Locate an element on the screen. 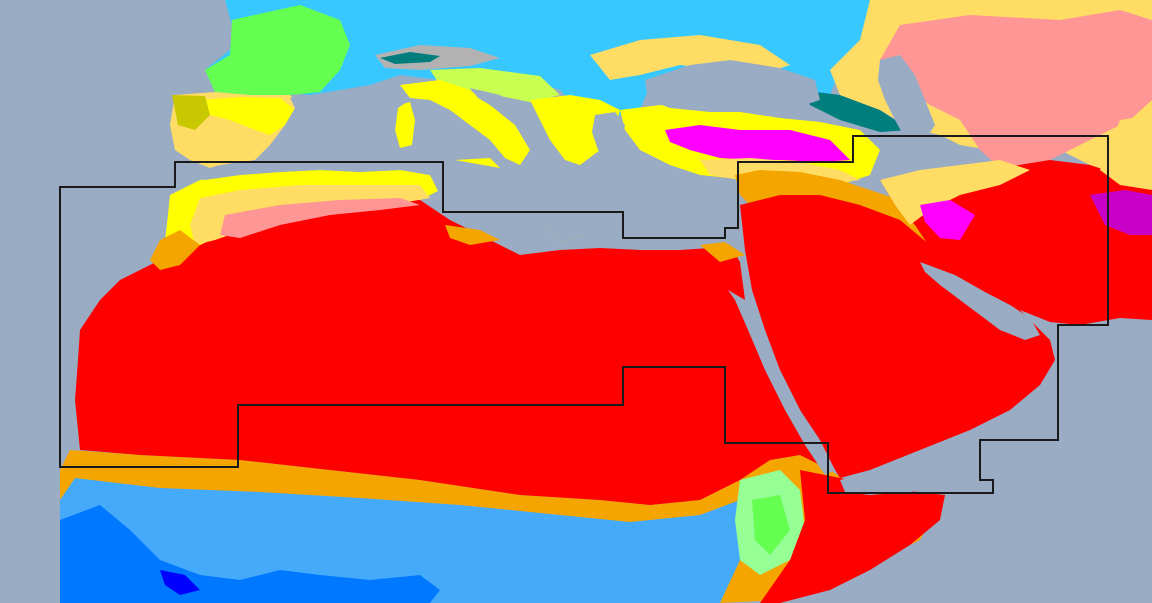 The width and height of the screenshot is (1152, 603). mediterranean-sea is located at coordinates (467, 168).